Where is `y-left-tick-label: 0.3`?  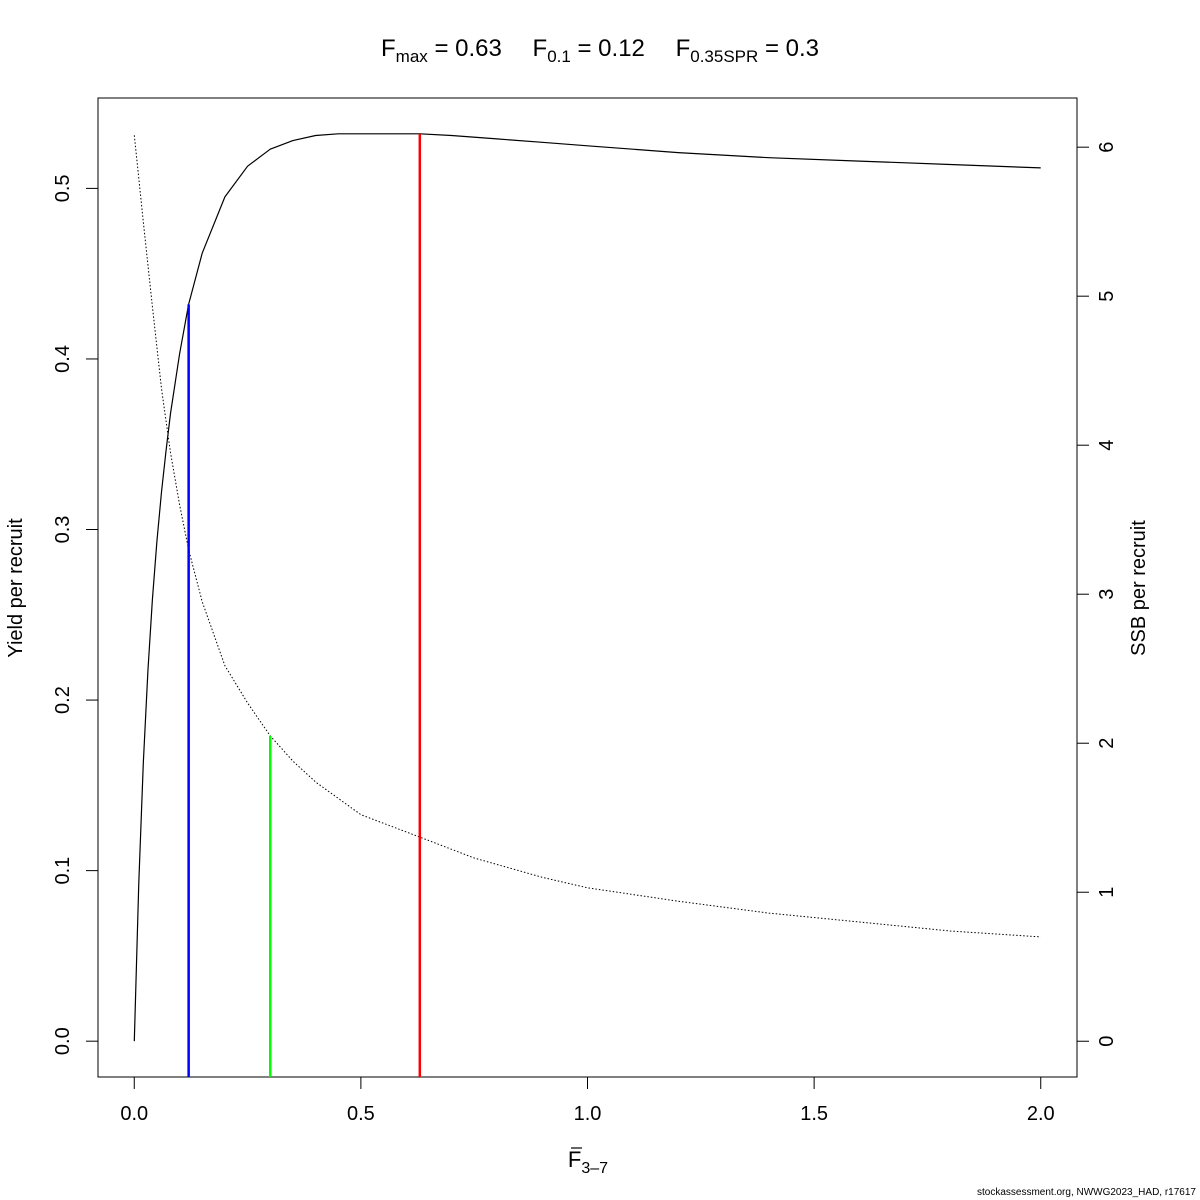
y-left-tick-label: 0.3 is located at coordinates (63, 530).